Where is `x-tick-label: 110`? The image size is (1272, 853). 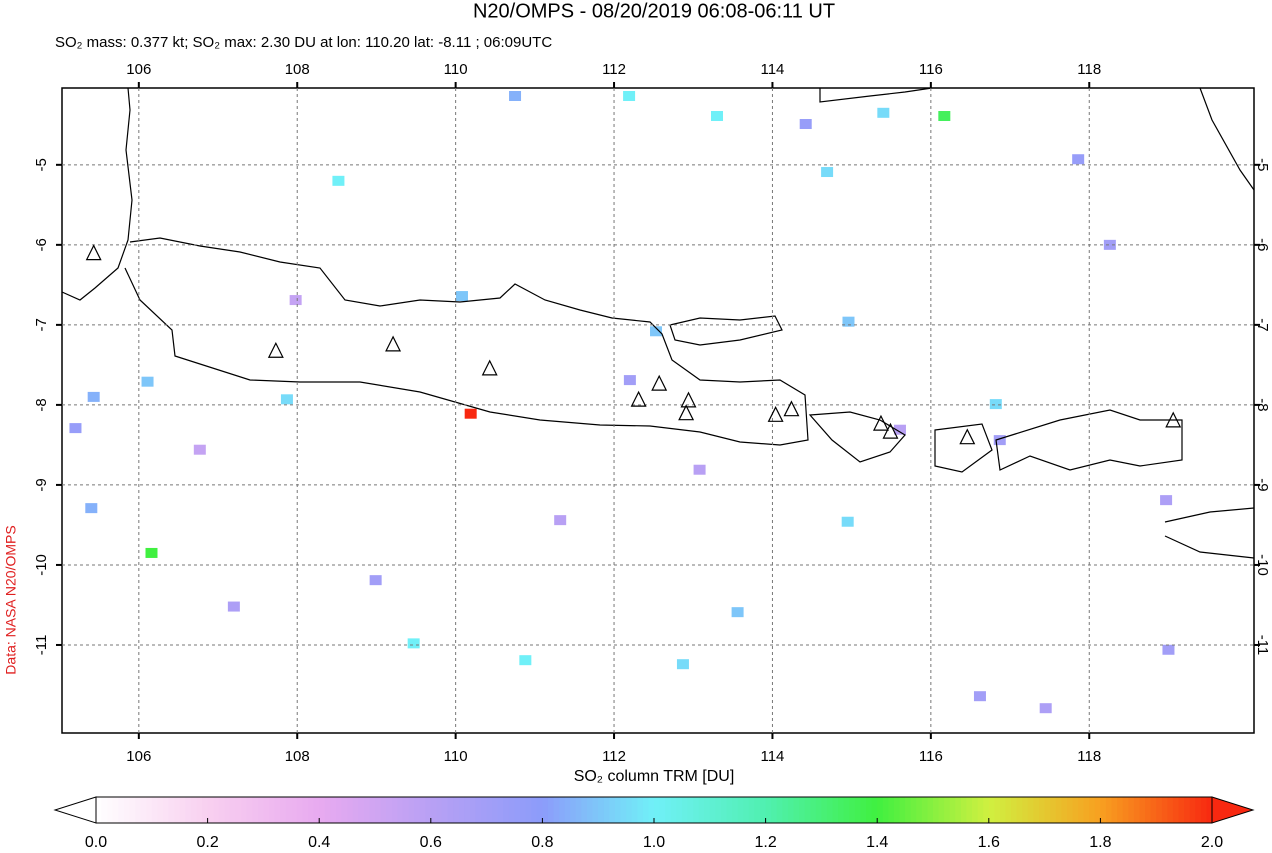 x-tick-label: 110 is located at coordinates (456, 756).